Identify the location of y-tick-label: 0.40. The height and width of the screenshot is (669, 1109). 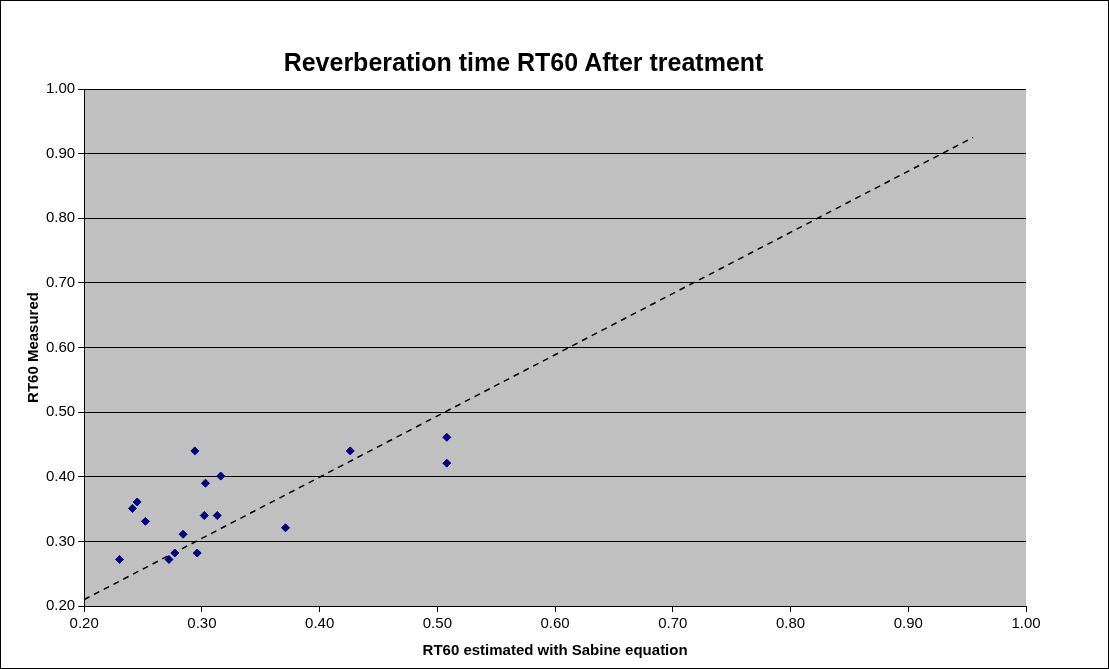
(60, 475).